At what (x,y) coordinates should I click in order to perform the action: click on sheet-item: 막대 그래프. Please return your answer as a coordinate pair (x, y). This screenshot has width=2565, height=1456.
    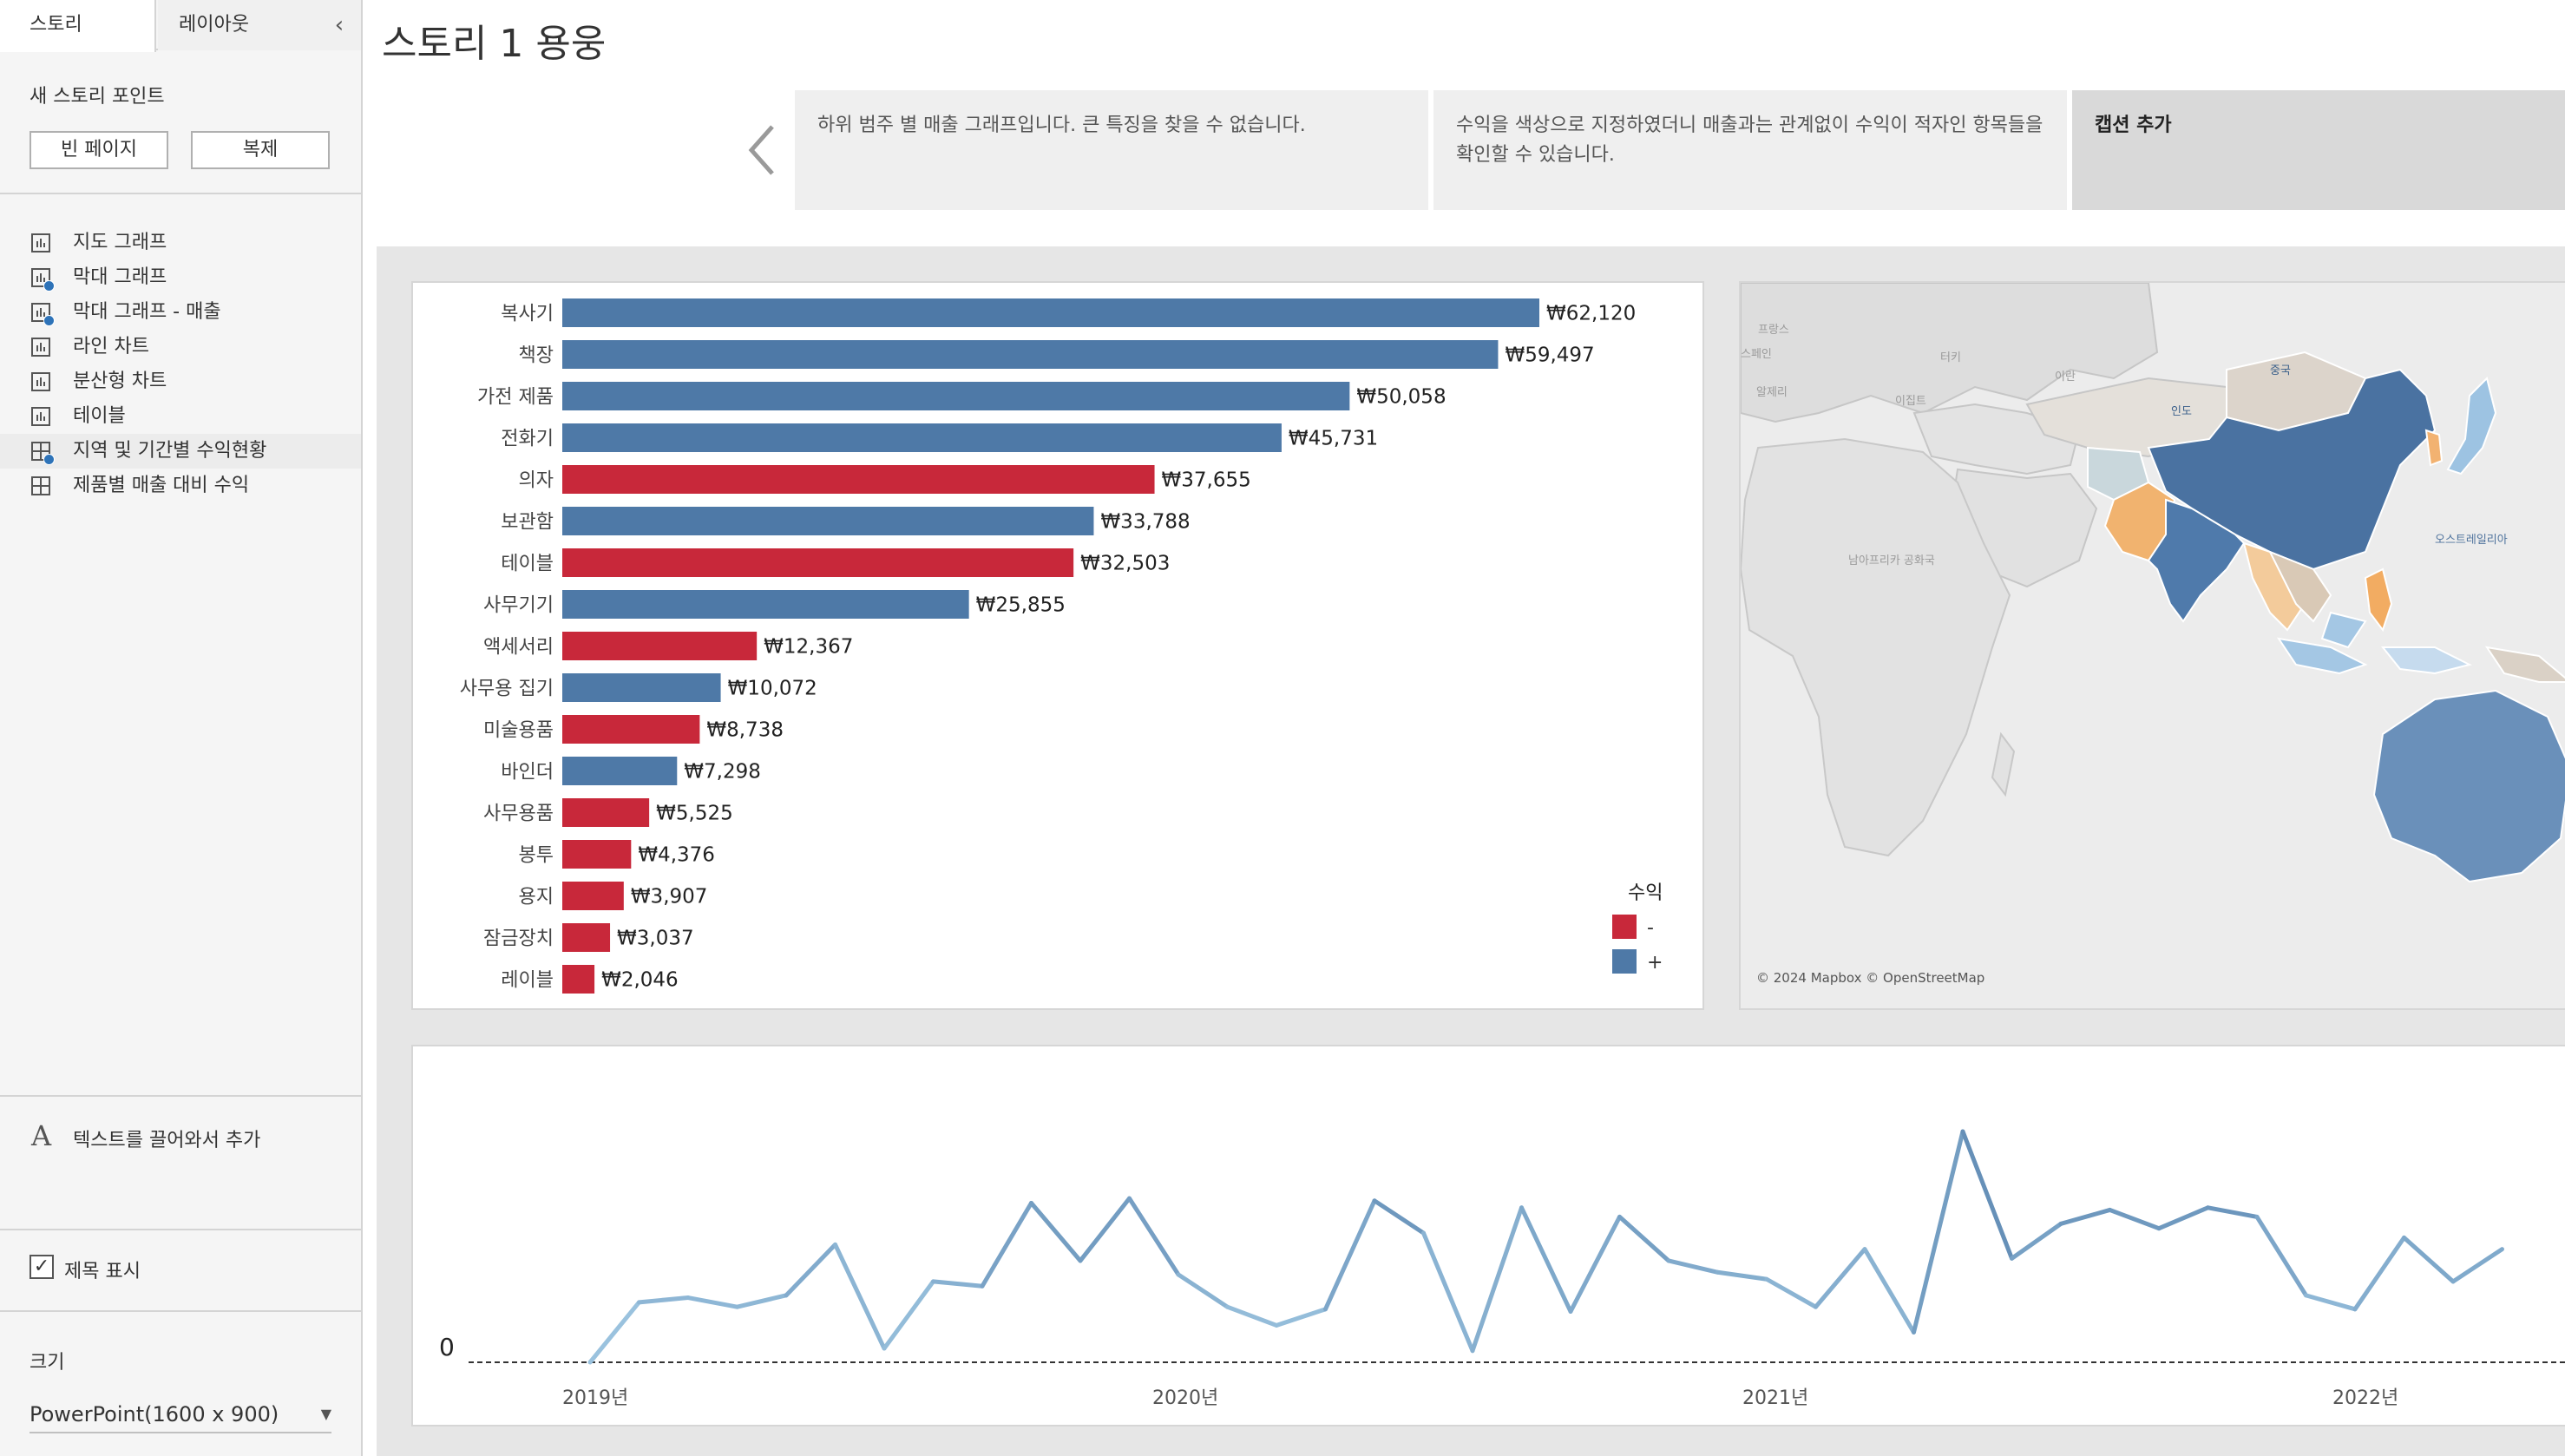
    Looking at the image, I should click on (180, 277).